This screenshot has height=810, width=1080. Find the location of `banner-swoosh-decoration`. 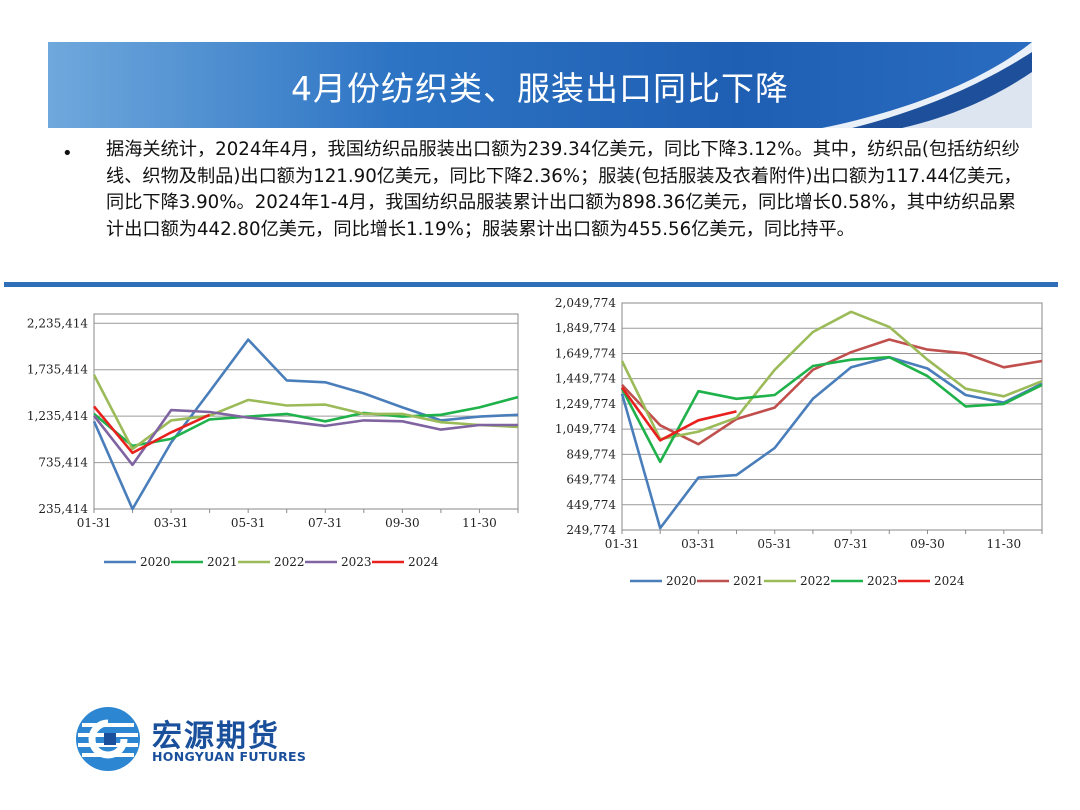

banner-swoosh-decoration is located at coordinates (927, 85).